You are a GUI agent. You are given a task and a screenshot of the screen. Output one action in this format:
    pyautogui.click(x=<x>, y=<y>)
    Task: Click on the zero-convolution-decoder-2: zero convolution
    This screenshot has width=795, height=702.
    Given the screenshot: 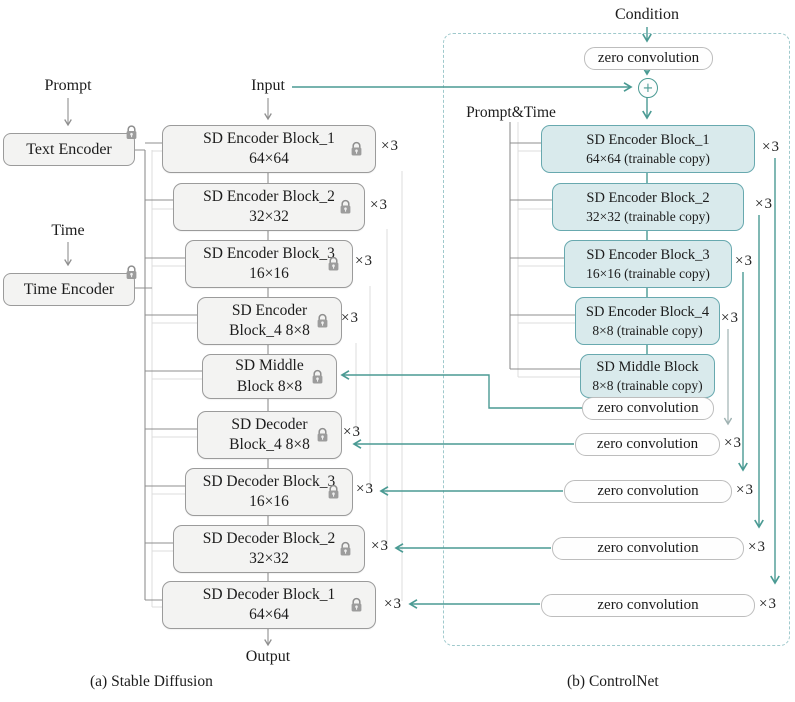 What is the action you would take?
    pyautogui.click(x=648, y=548)
    